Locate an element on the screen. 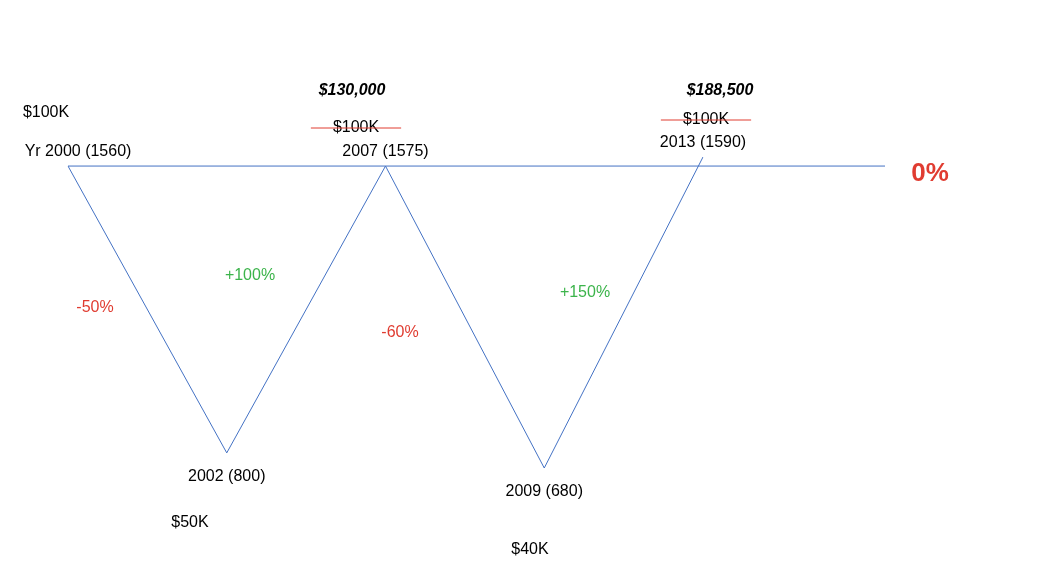 Image resolution: width=1046 pixels, height=570 pixels. text: 2009 (680) is located at coordinates (544, 491).